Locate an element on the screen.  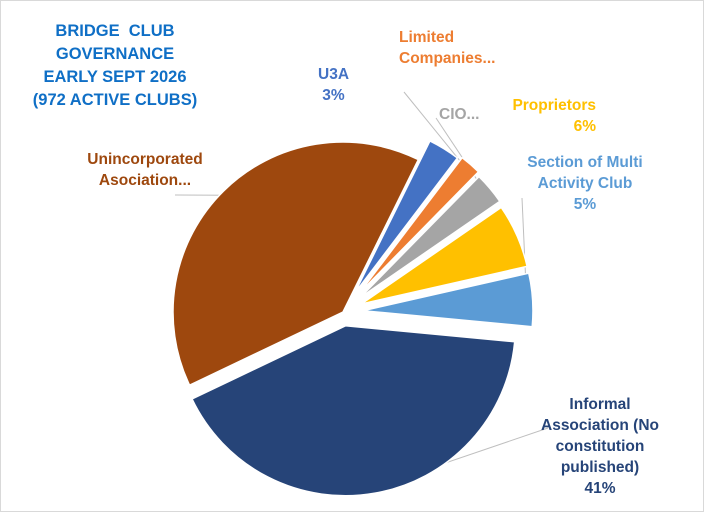
title-line: EARLY SEPT 2026 is located at coordinates (115, 77).